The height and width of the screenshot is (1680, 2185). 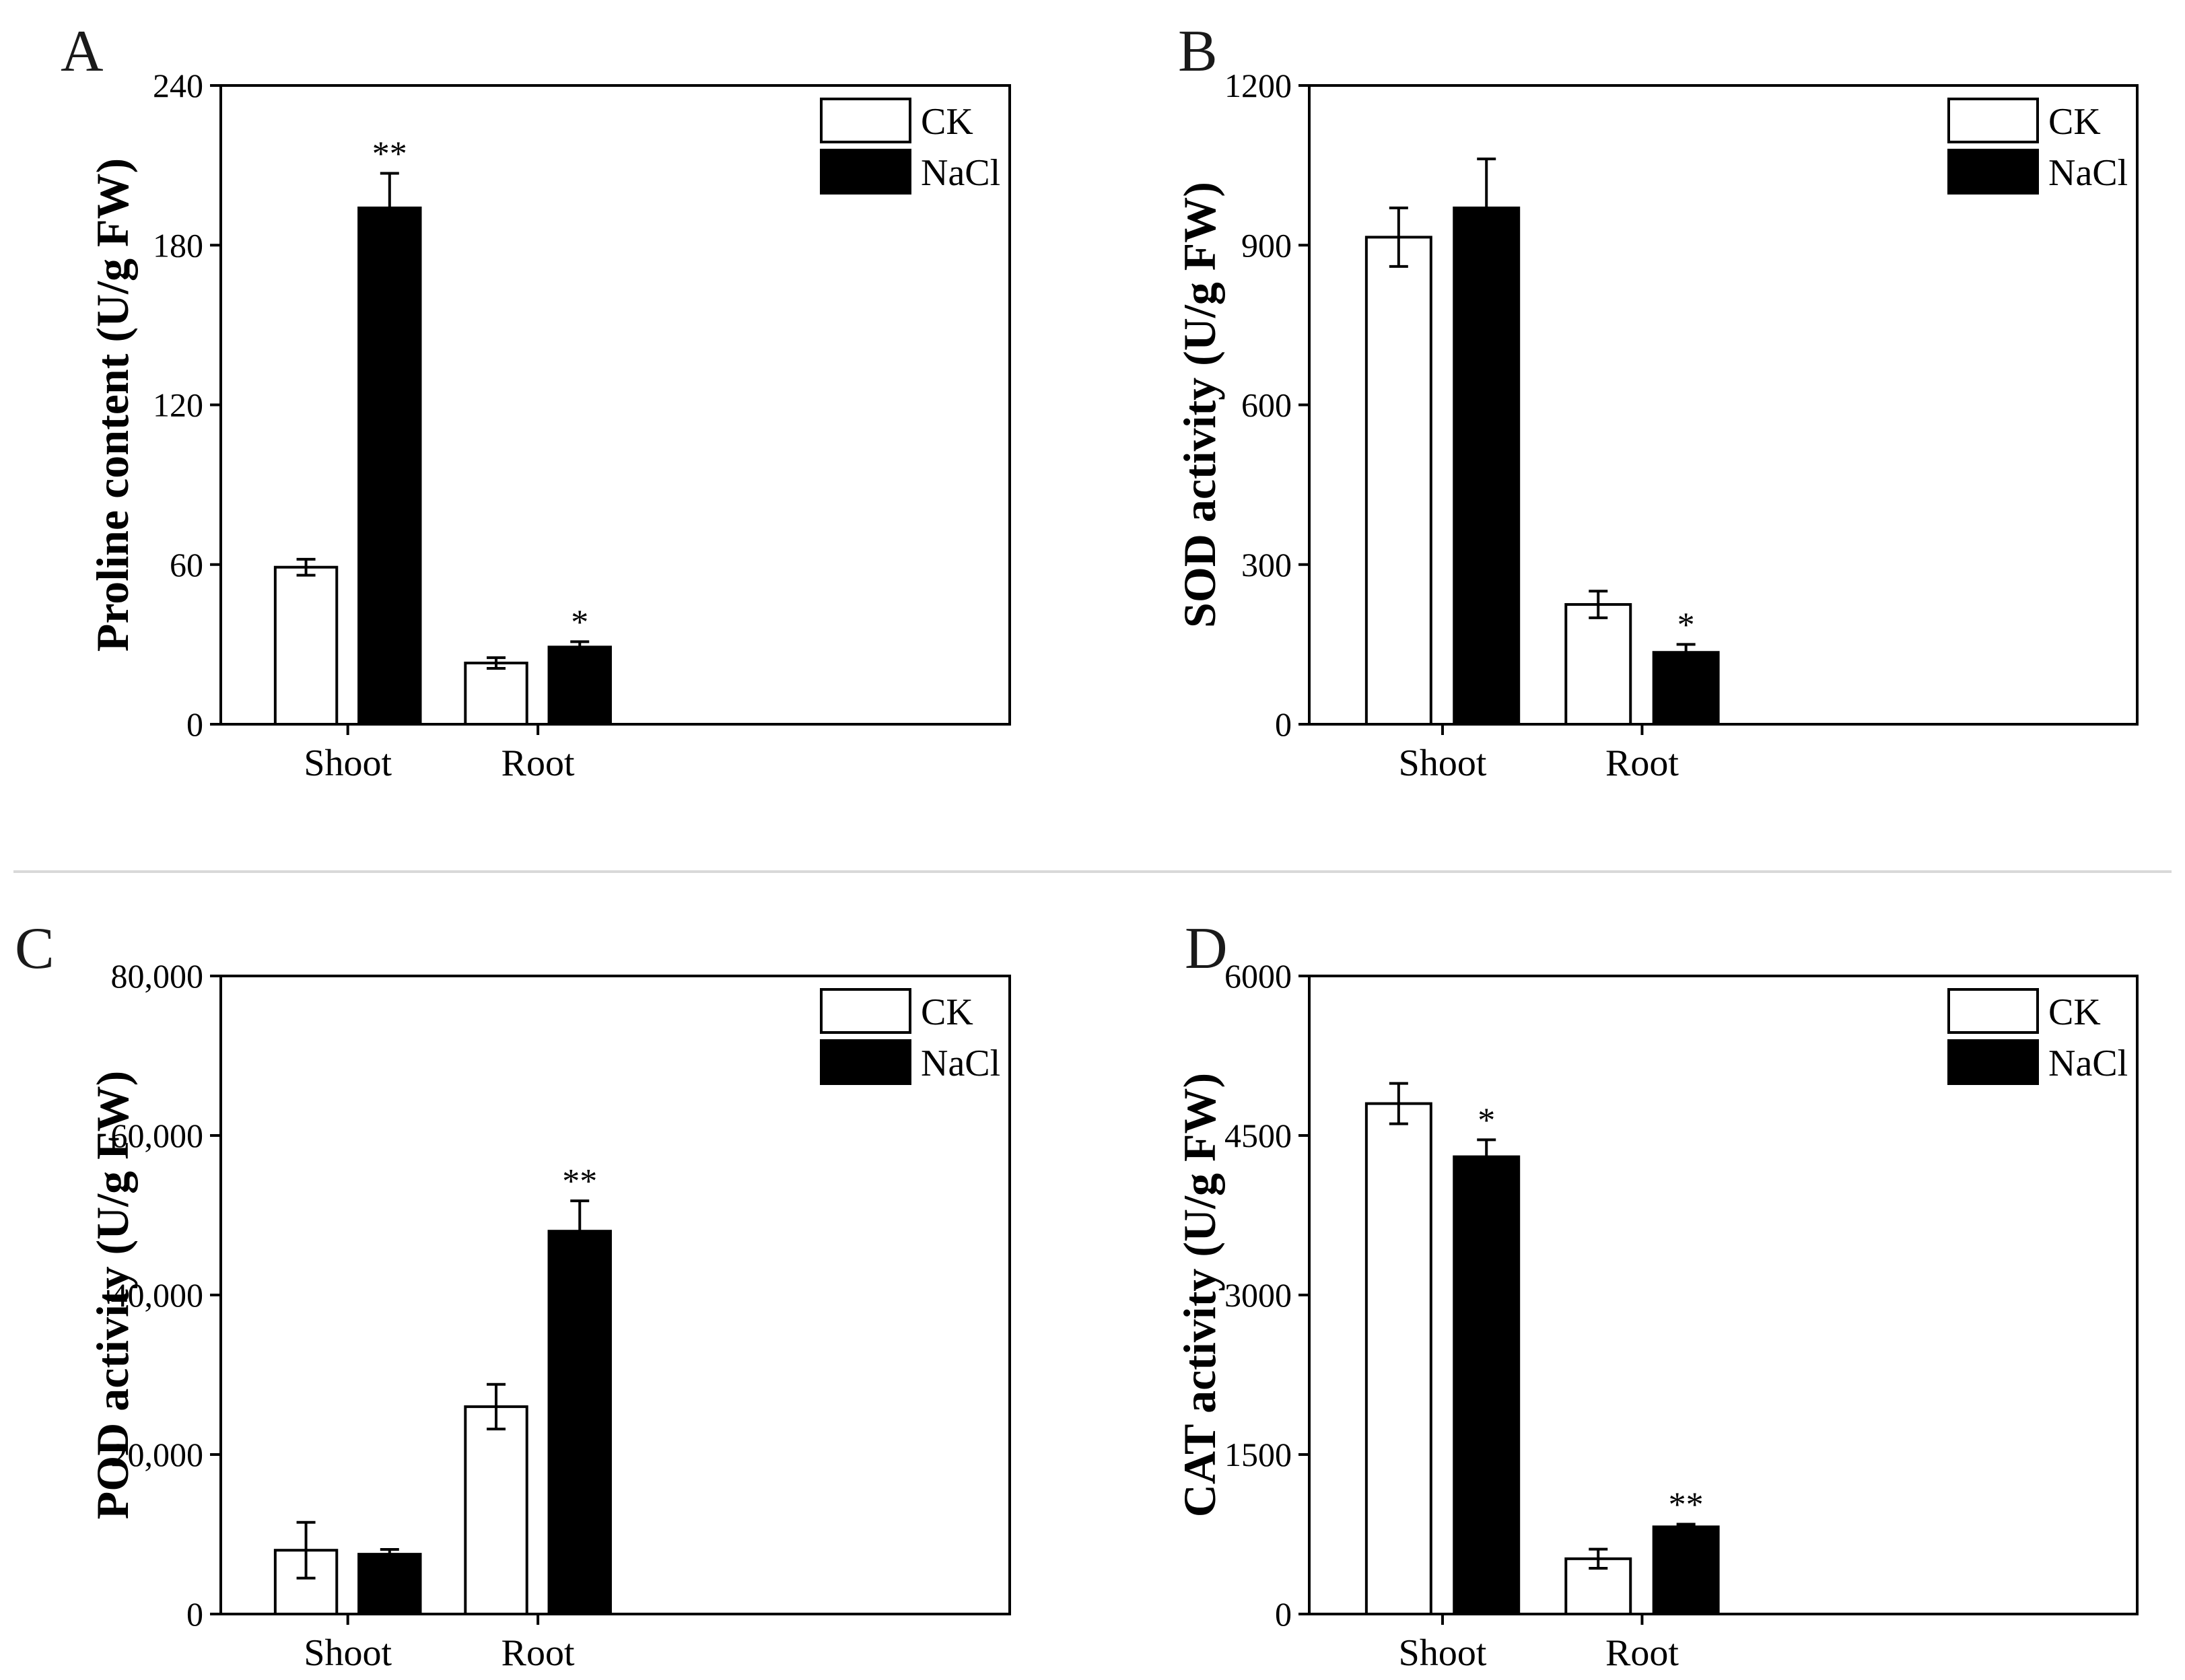 I want to click on y-tick-label: 120, so click(x=178, y=405).